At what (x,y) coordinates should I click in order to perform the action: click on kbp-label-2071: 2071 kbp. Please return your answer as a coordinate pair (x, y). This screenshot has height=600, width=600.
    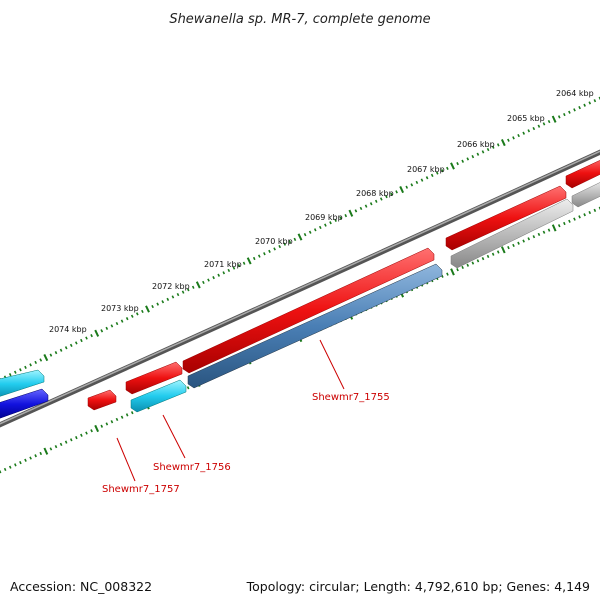
    Looking at the image, I should click on (223, 264).